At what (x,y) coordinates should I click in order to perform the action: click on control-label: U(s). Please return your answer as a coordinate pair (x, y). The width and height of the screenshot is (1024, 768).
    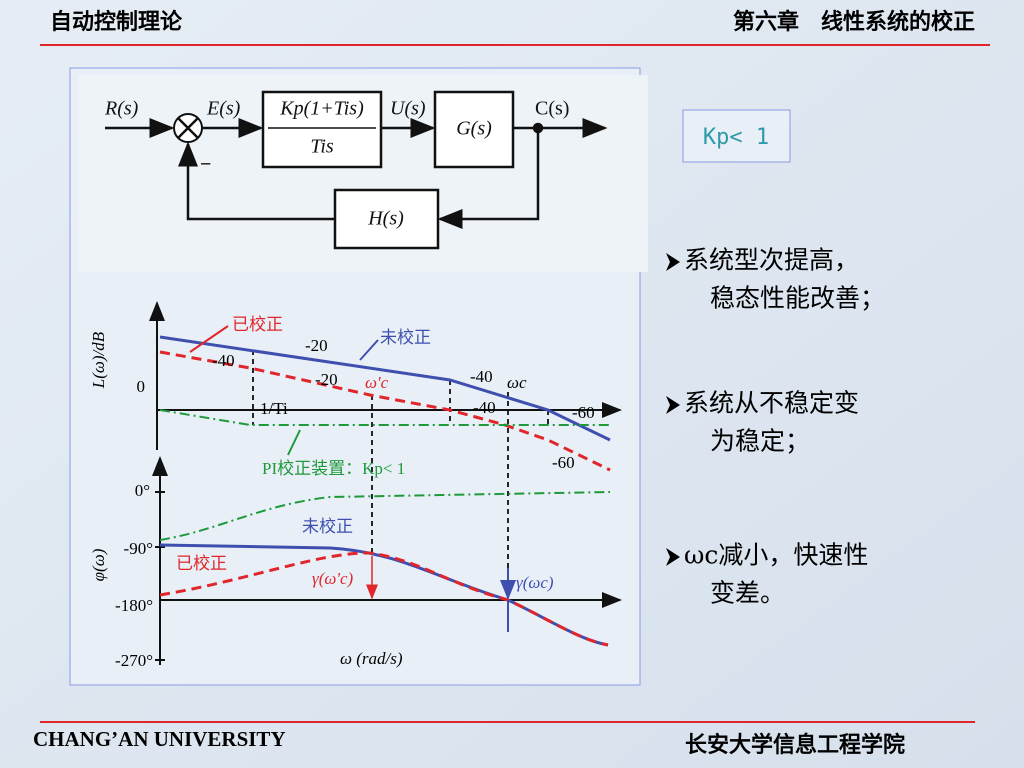
    Looking at the image, I should click on (408, 109).